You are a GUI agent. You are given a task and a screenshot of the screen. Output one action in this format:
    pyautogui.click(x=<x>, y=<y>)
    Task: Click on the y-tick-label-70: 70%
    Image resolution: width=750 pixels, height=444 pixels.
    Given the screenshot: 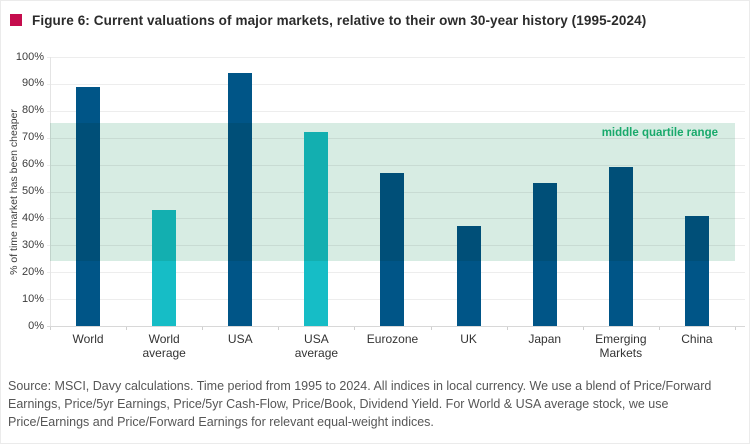 What is the action you would take?
    pyautogui.click(x=32, y=137)
    